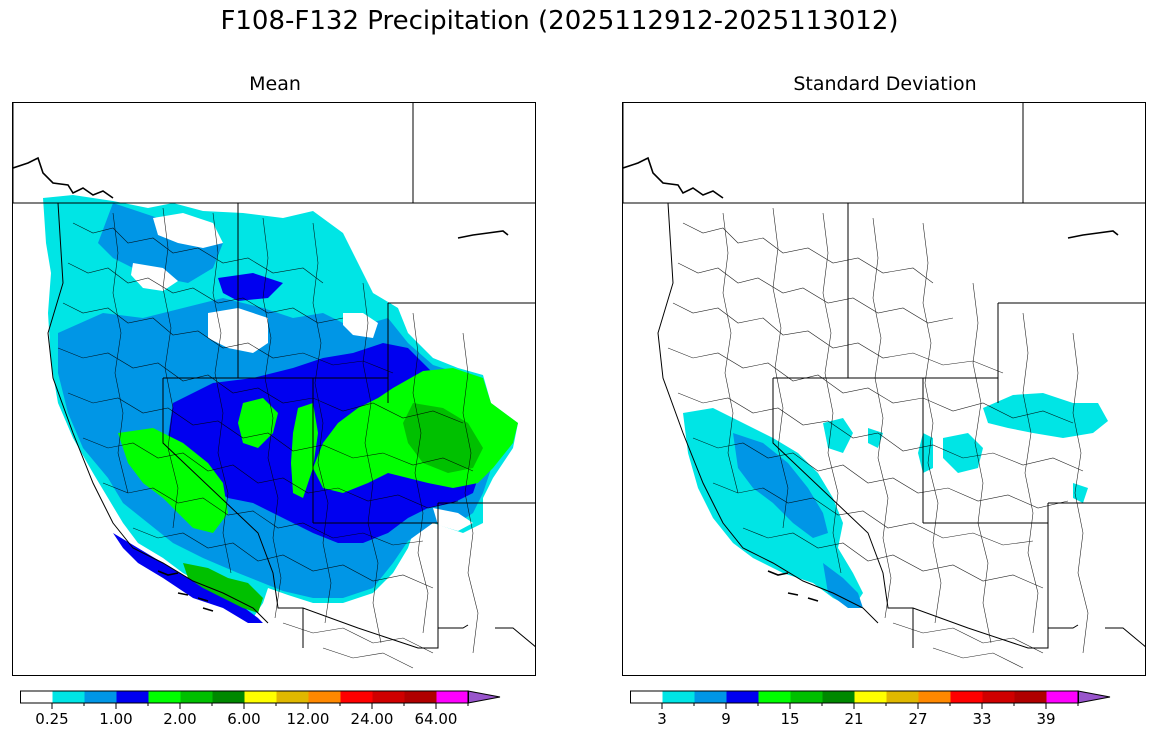  I want to click on colorbar-tick-label: 15, so click(790, 719).